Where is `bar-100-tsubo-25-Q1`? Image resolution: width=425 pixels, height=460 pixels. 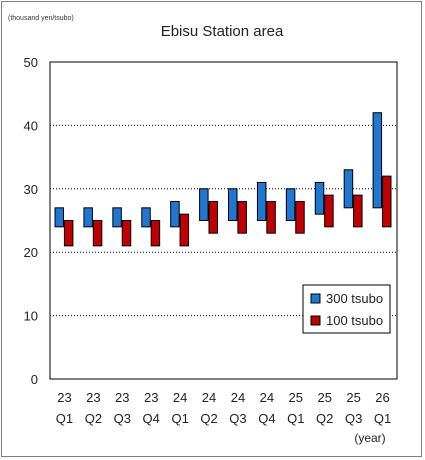
bar-100-tsubo-25-Q1 is located at coordinates (300, 217).